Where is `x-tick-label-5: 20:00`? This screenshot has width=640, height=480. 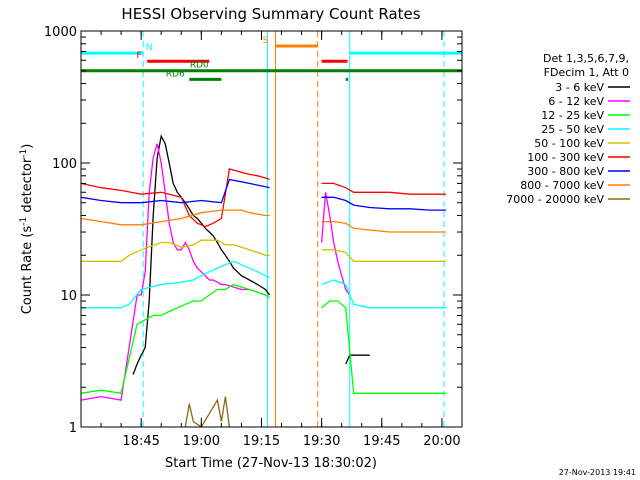 x-tick-label-5: 20:00 is located at coordinates (441, 441).